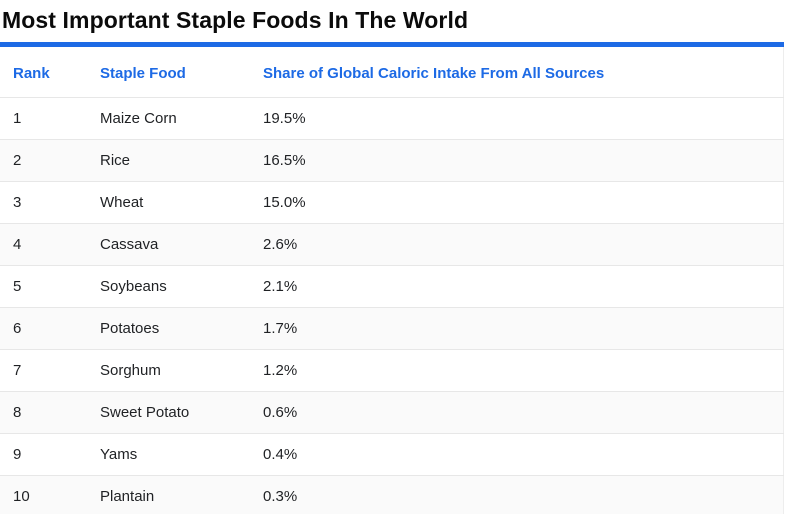 The height and width of the screenshot is (514, 786). Describe the element at coordinates (168, 202) in the screenshot. I see `cell-food: Wheat` at that location.